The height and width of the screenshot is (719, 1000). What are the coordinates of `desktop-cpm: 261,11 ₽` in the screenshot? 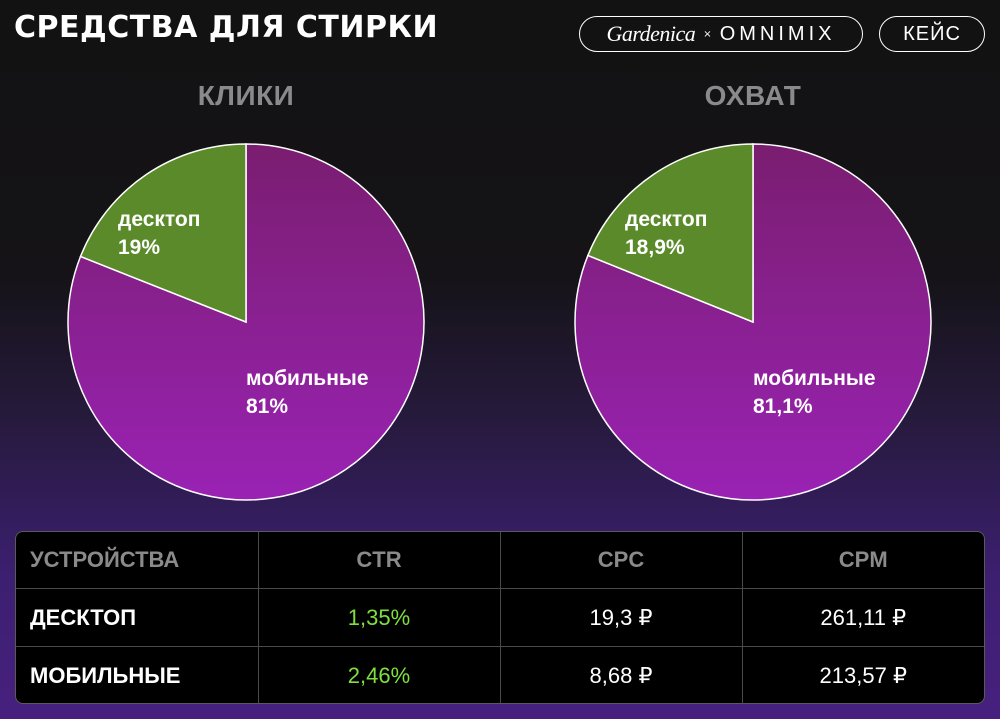 It's located at (863, 617).